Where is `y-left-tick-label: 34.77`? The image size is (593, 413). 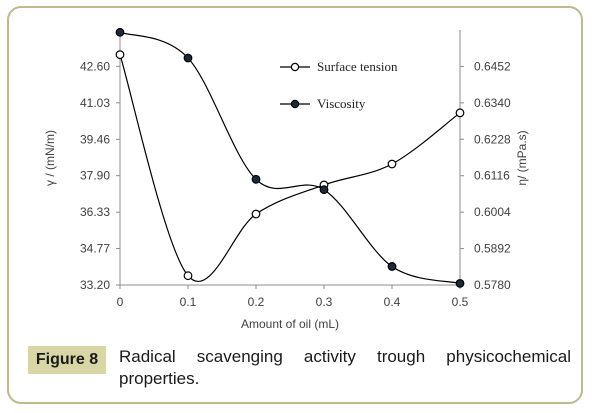 y-left-tick-label: 34.77 is located at coordinates (95, 248).